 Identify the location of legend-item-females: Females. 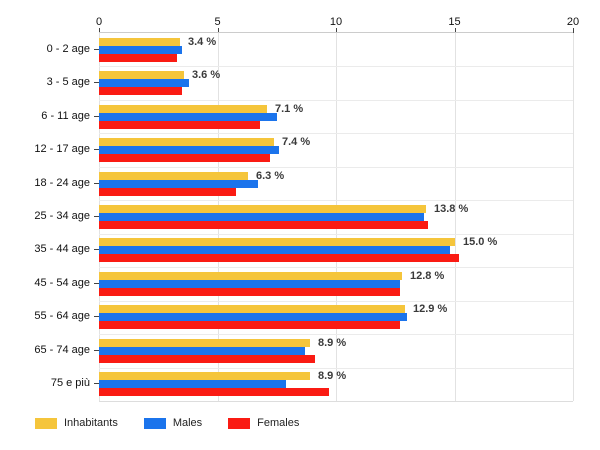
(263, 423).